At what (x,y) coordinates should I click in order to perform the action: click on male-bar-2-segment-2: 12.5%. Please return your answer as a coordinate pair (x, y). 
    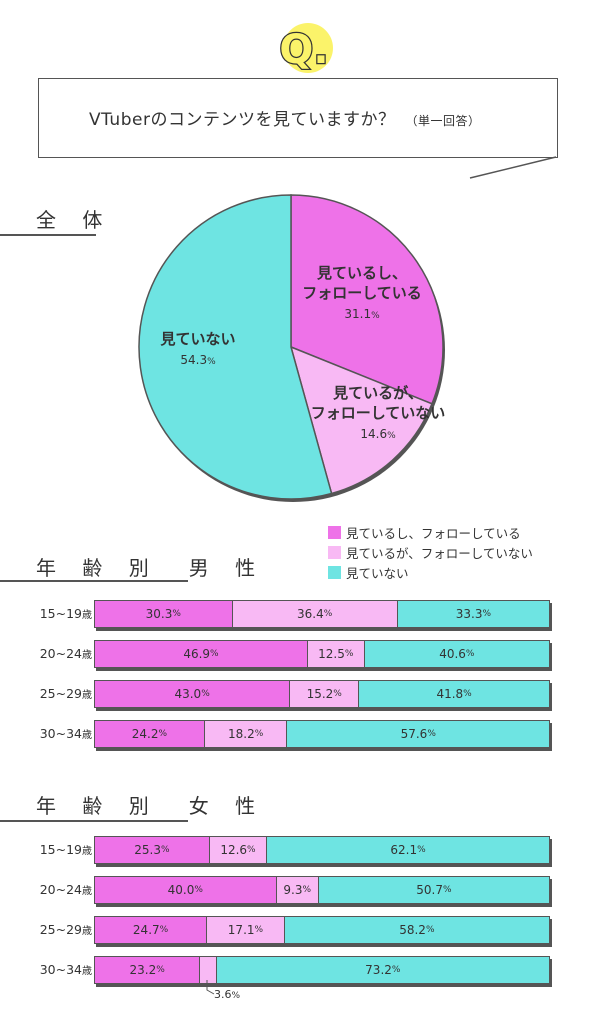
    Looking at the image, I should click on (336, 654).